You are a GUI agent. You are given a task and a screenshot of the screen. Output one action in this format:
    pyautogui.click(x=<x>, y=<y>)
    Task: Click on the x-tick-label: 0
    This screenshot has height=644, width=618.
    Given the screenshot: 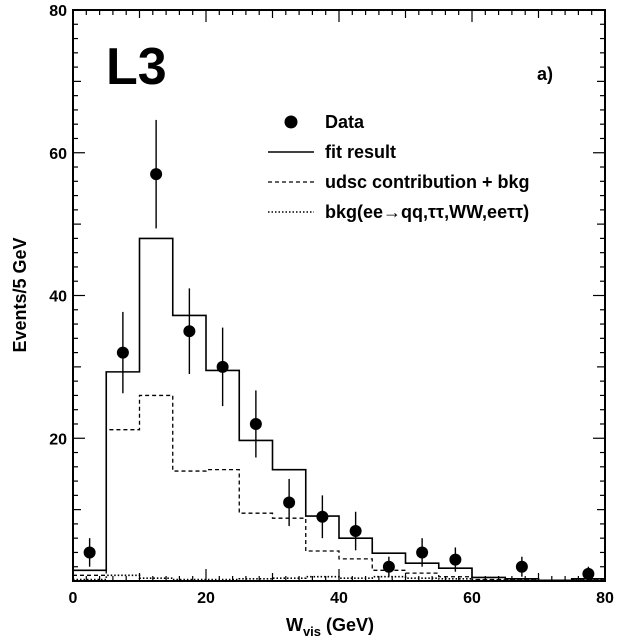 What is the action you would take?
    pyautogui.click(x=73, y=598)
    